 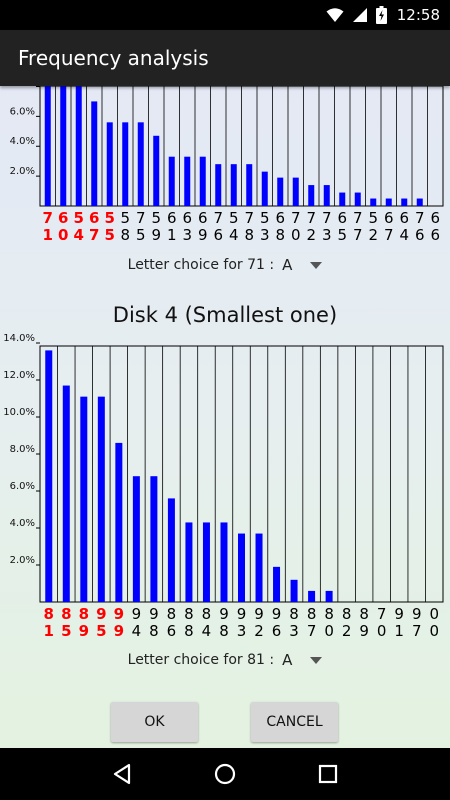 I want to click on letter-choice-71-spinner: Letter choice for 71 : A, so click(x=225, y=265).